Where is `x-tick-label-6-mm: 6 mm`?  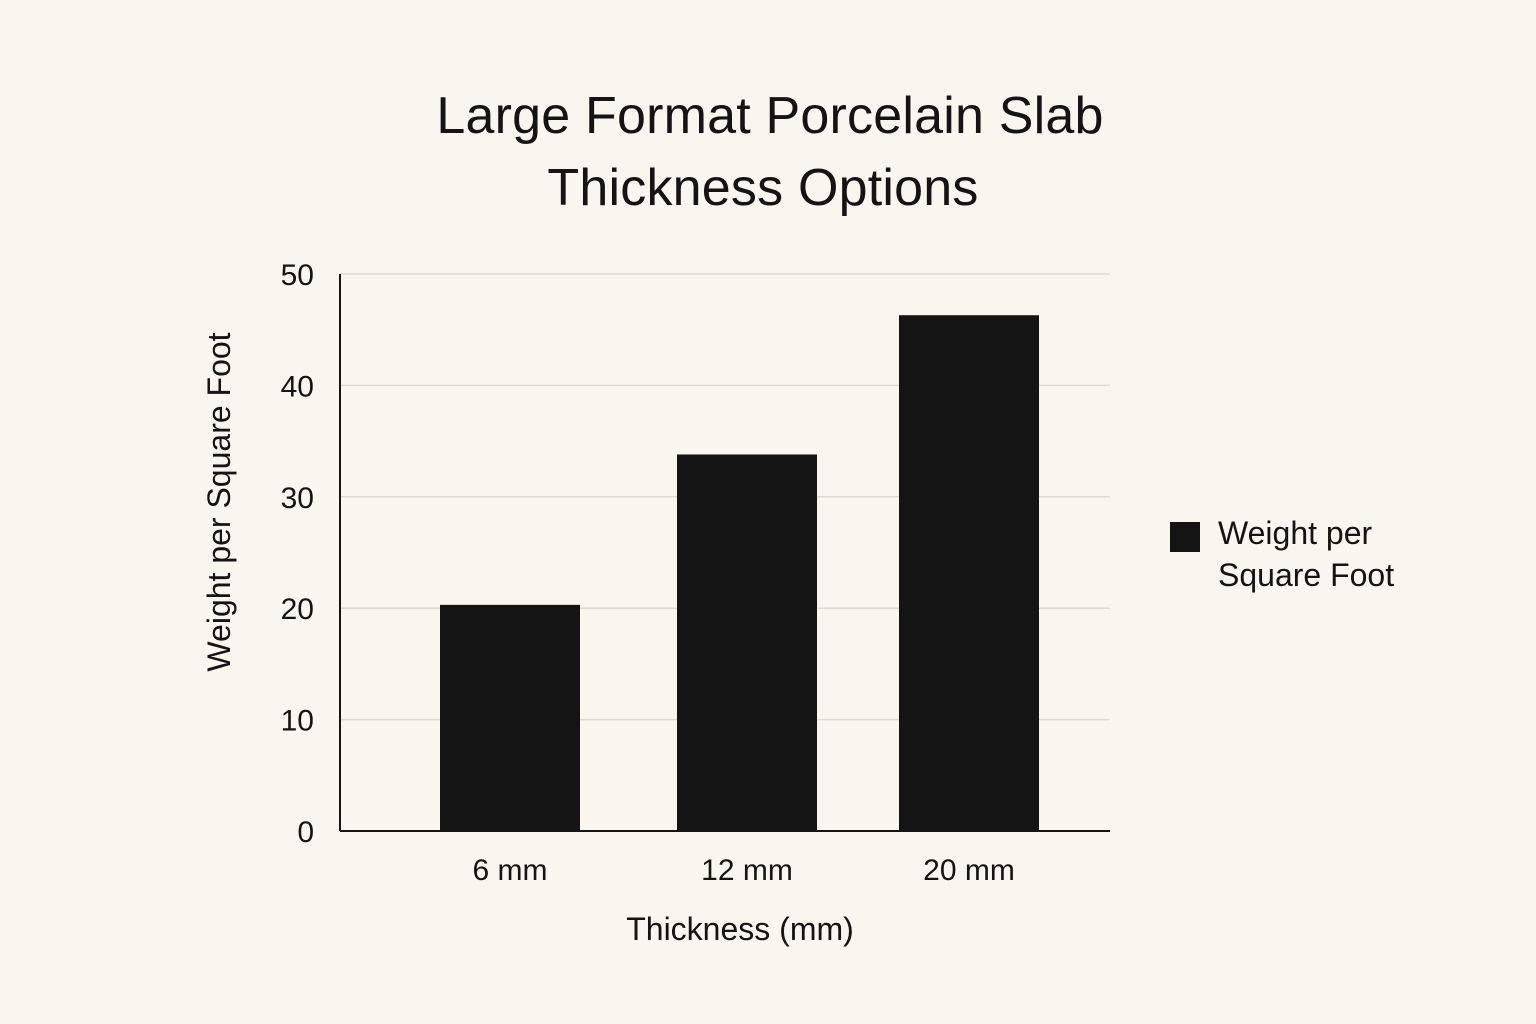 x-tick-label-6-mm: 6 mm is located at coordinates (510, 870).